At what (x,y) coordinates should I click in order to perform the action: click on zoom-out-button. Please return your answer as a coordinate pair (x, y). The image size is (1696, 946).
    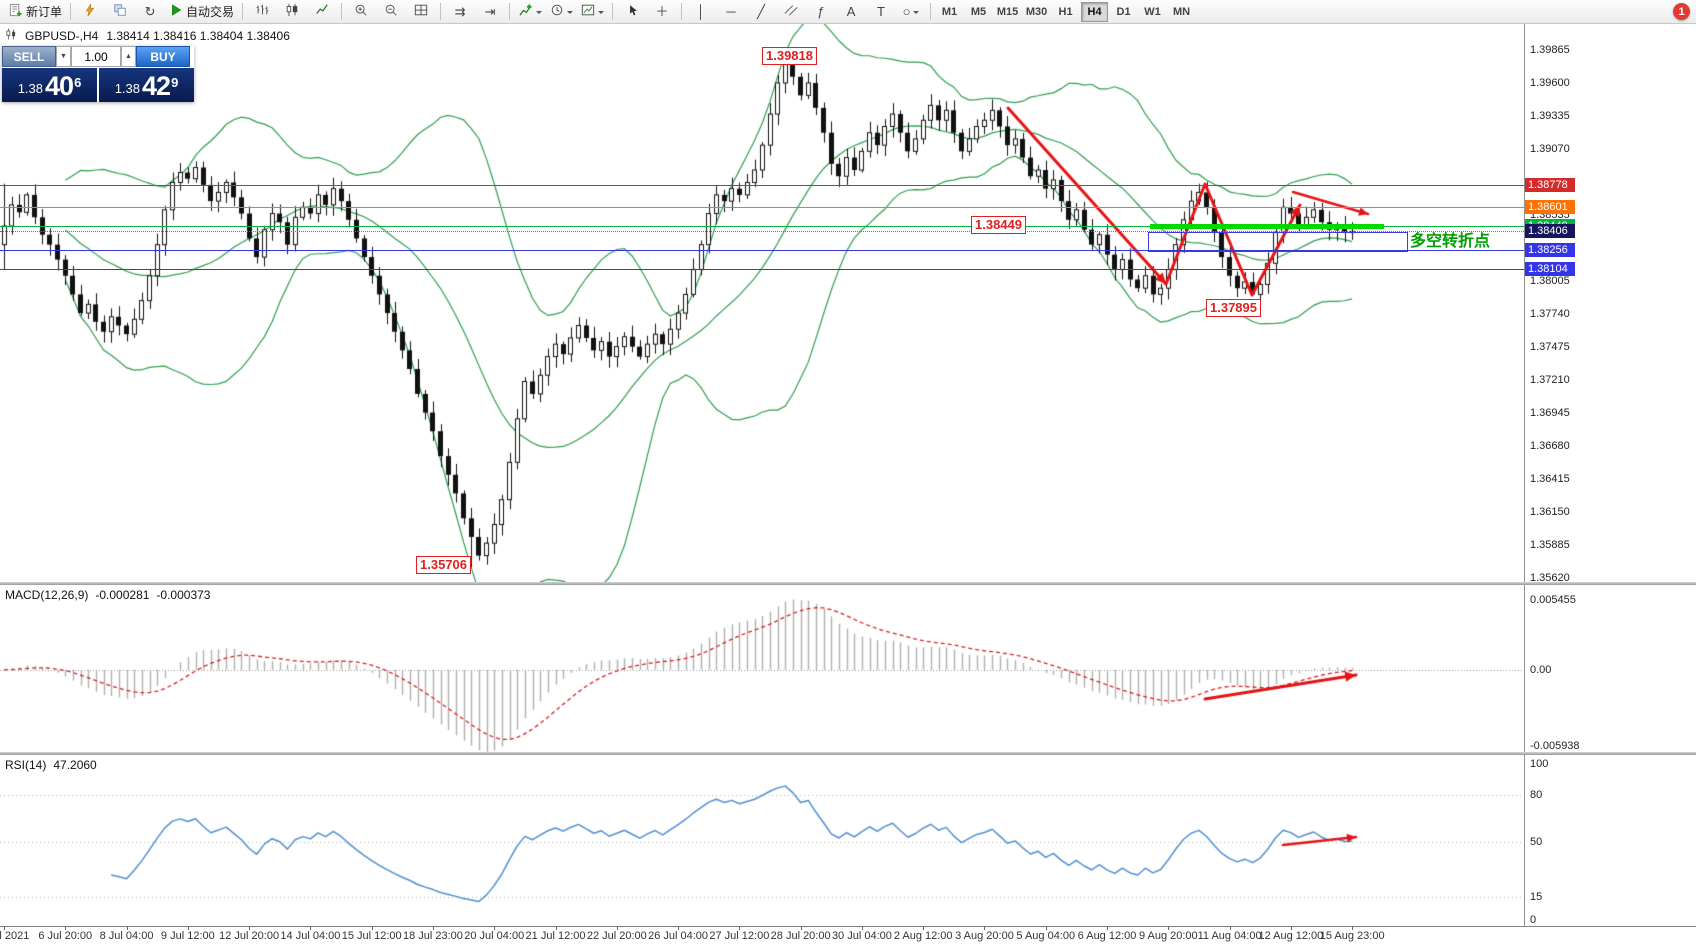
    Looking at the image, I should click on (391, 12).